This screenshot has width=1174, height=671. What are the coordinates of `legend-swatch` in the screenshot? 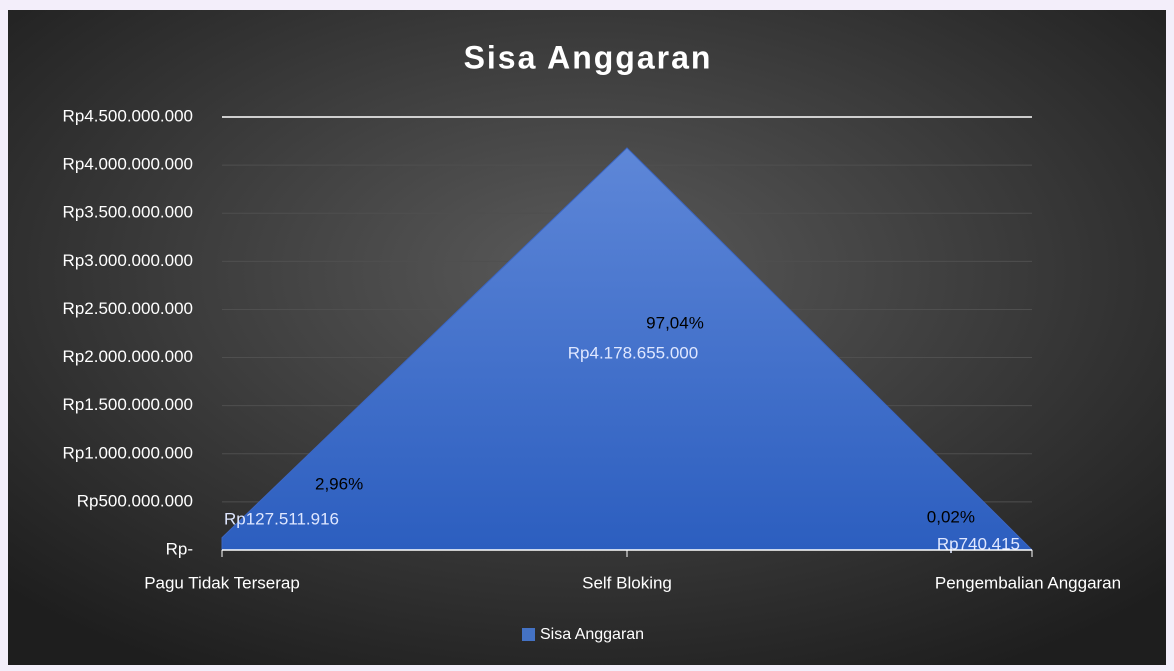 It's located at (528, 634).